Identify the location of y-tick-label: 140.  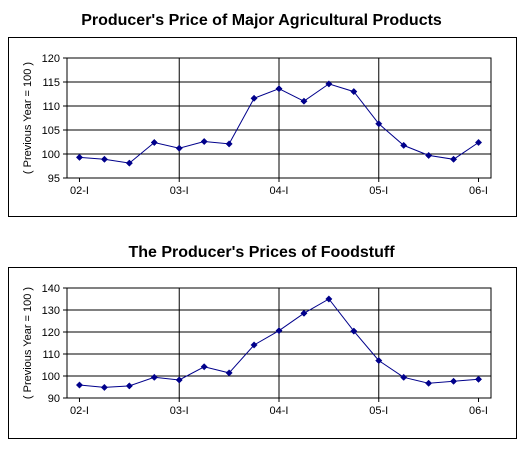
(51, 289).